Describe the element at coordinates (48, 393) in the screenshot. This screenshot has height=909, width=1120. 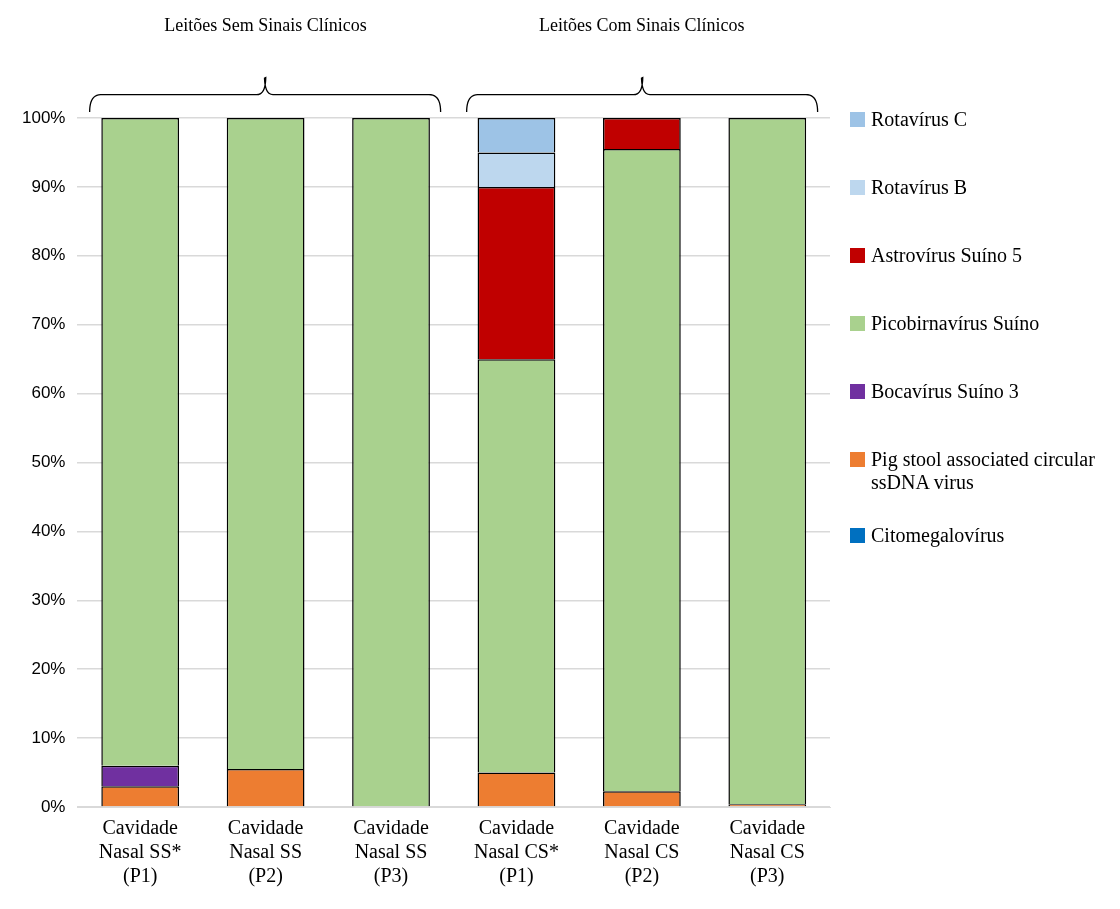
I see `y-tick-label: 60%` at that location.